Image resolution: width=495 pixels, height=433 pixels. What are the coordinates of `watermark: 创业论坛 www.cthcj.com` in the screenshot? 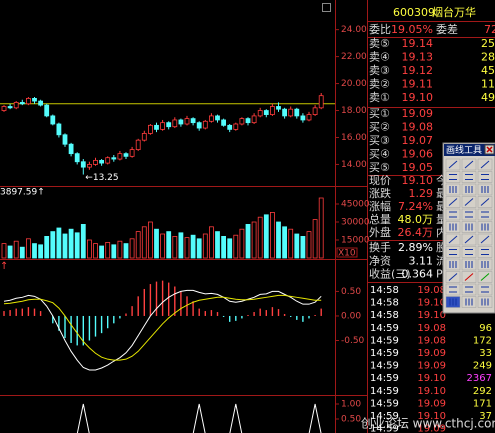 It's located at (428, 424).